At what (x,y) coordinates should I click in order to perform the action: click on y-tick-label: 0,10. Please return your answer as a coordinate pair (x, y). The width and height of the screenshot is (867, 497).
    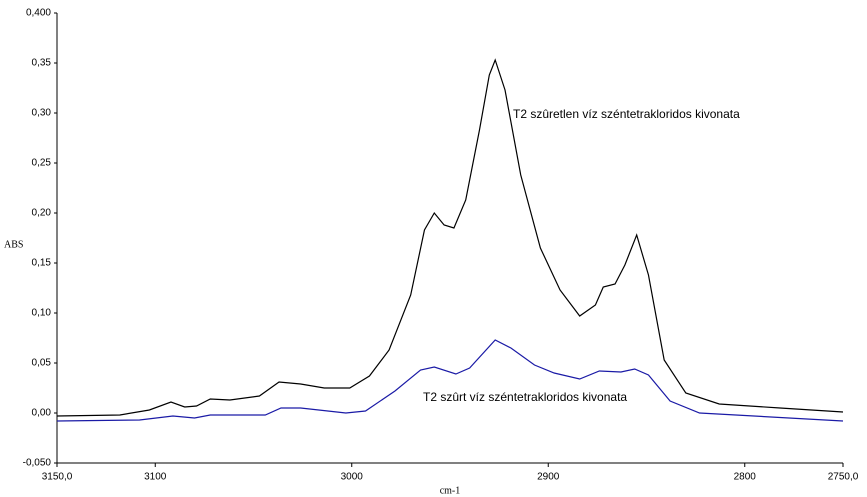
    Looking at the image, I should click on (42, 313).